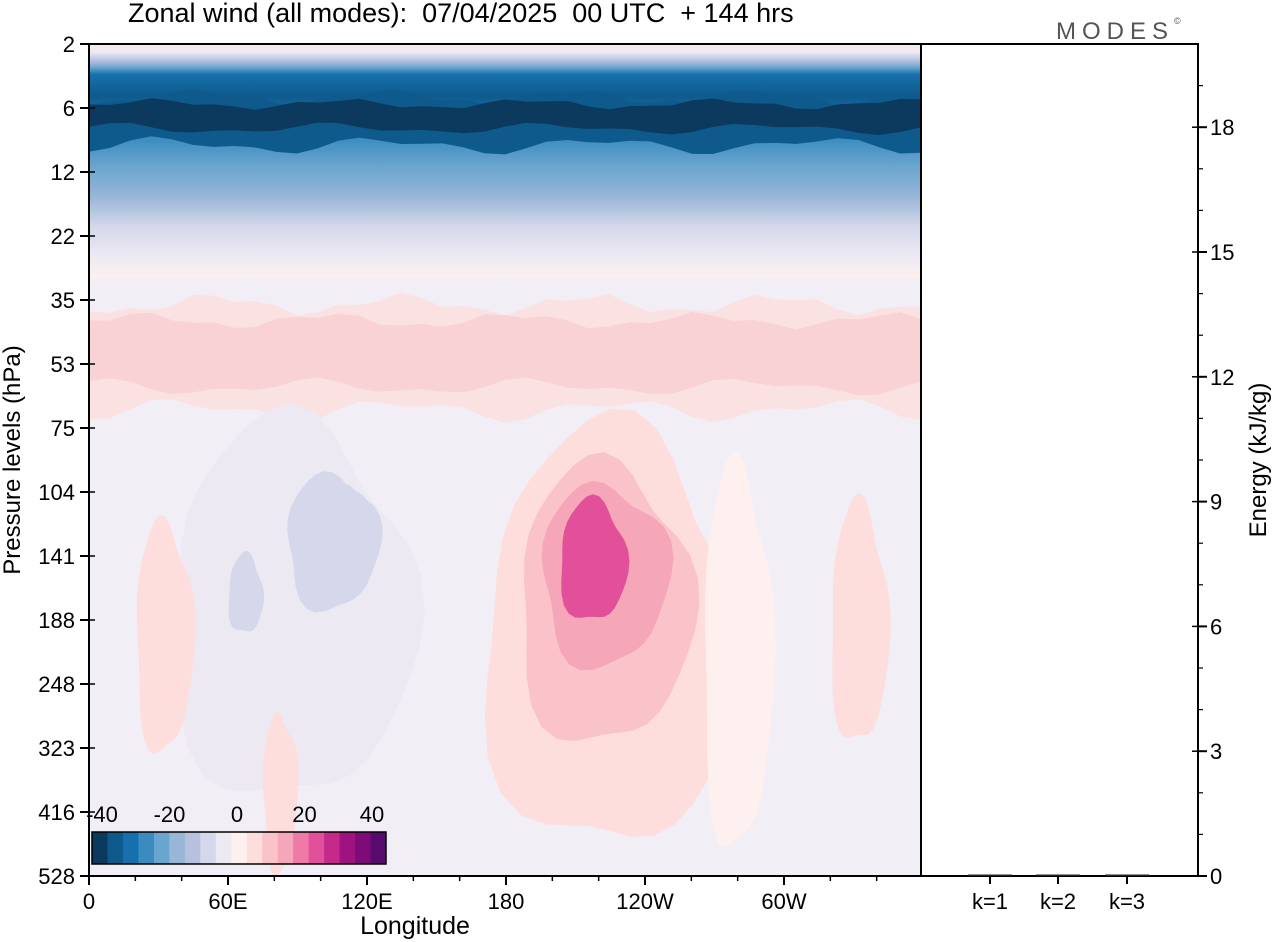  I want to click on bar-category-label: k=2, so click(1058, 901).